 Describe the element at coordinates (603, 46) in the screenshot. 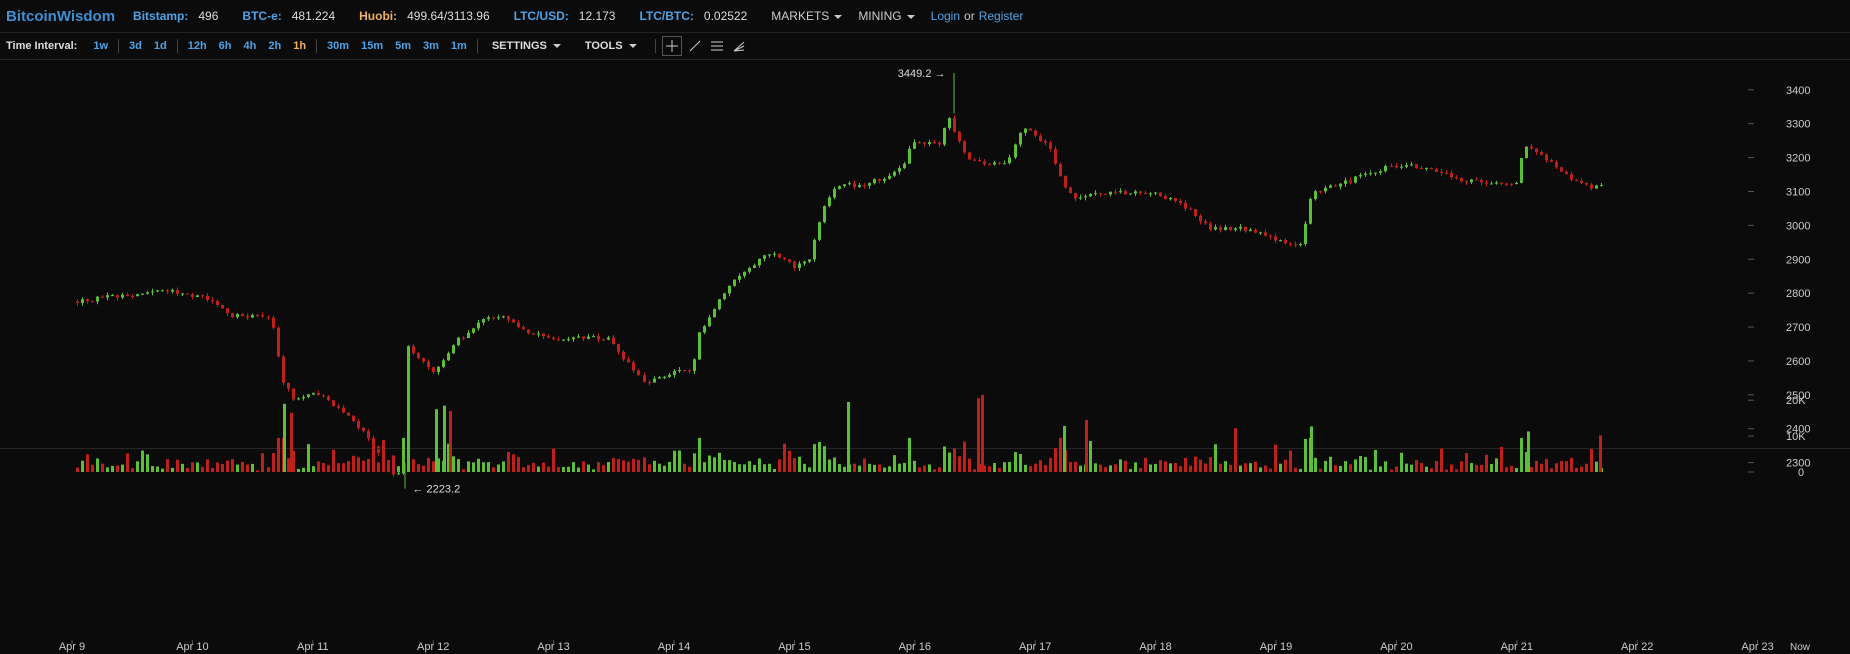

I see `tools-menu-label: TOOLS` at that location.